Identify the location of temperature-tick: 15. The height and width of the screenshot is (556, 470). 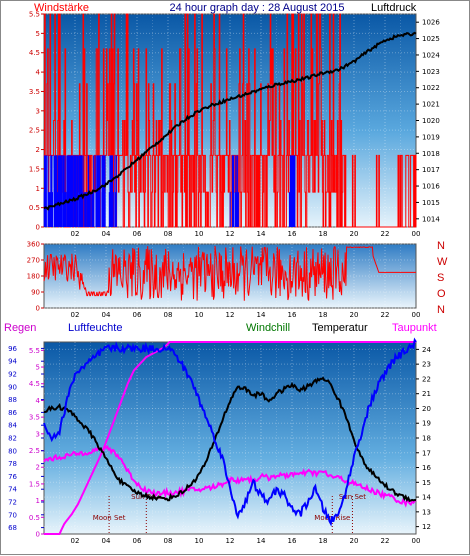
(426, 483).